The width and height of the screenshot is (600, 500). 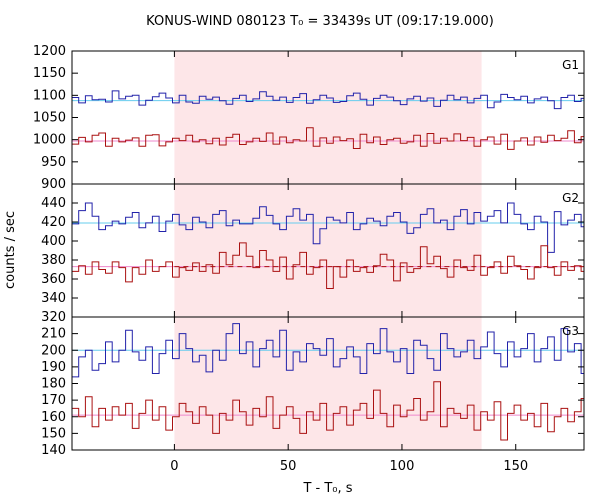 I want to click on y-tick-label: 950, so click(x=53, y=162).